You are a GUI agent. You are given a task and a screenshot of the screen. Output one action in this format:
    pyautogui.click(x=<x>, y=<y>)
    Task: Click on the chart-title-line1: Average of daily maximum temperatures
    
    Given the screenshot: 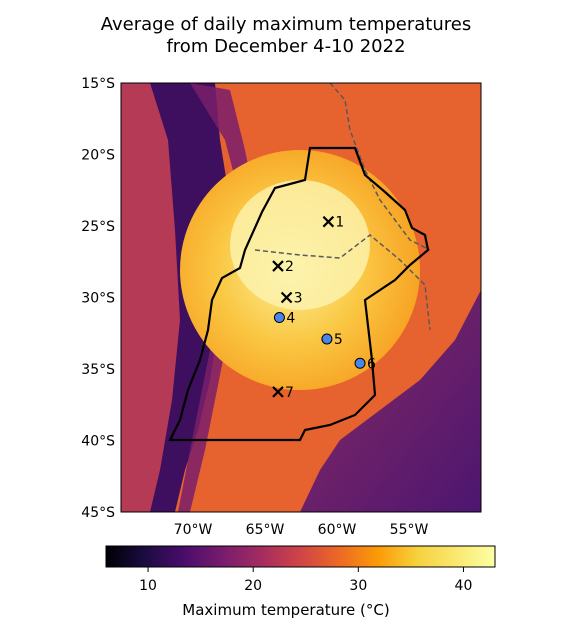 What is the action you would take?
    pyautogui.click(x=286, y=24)
    